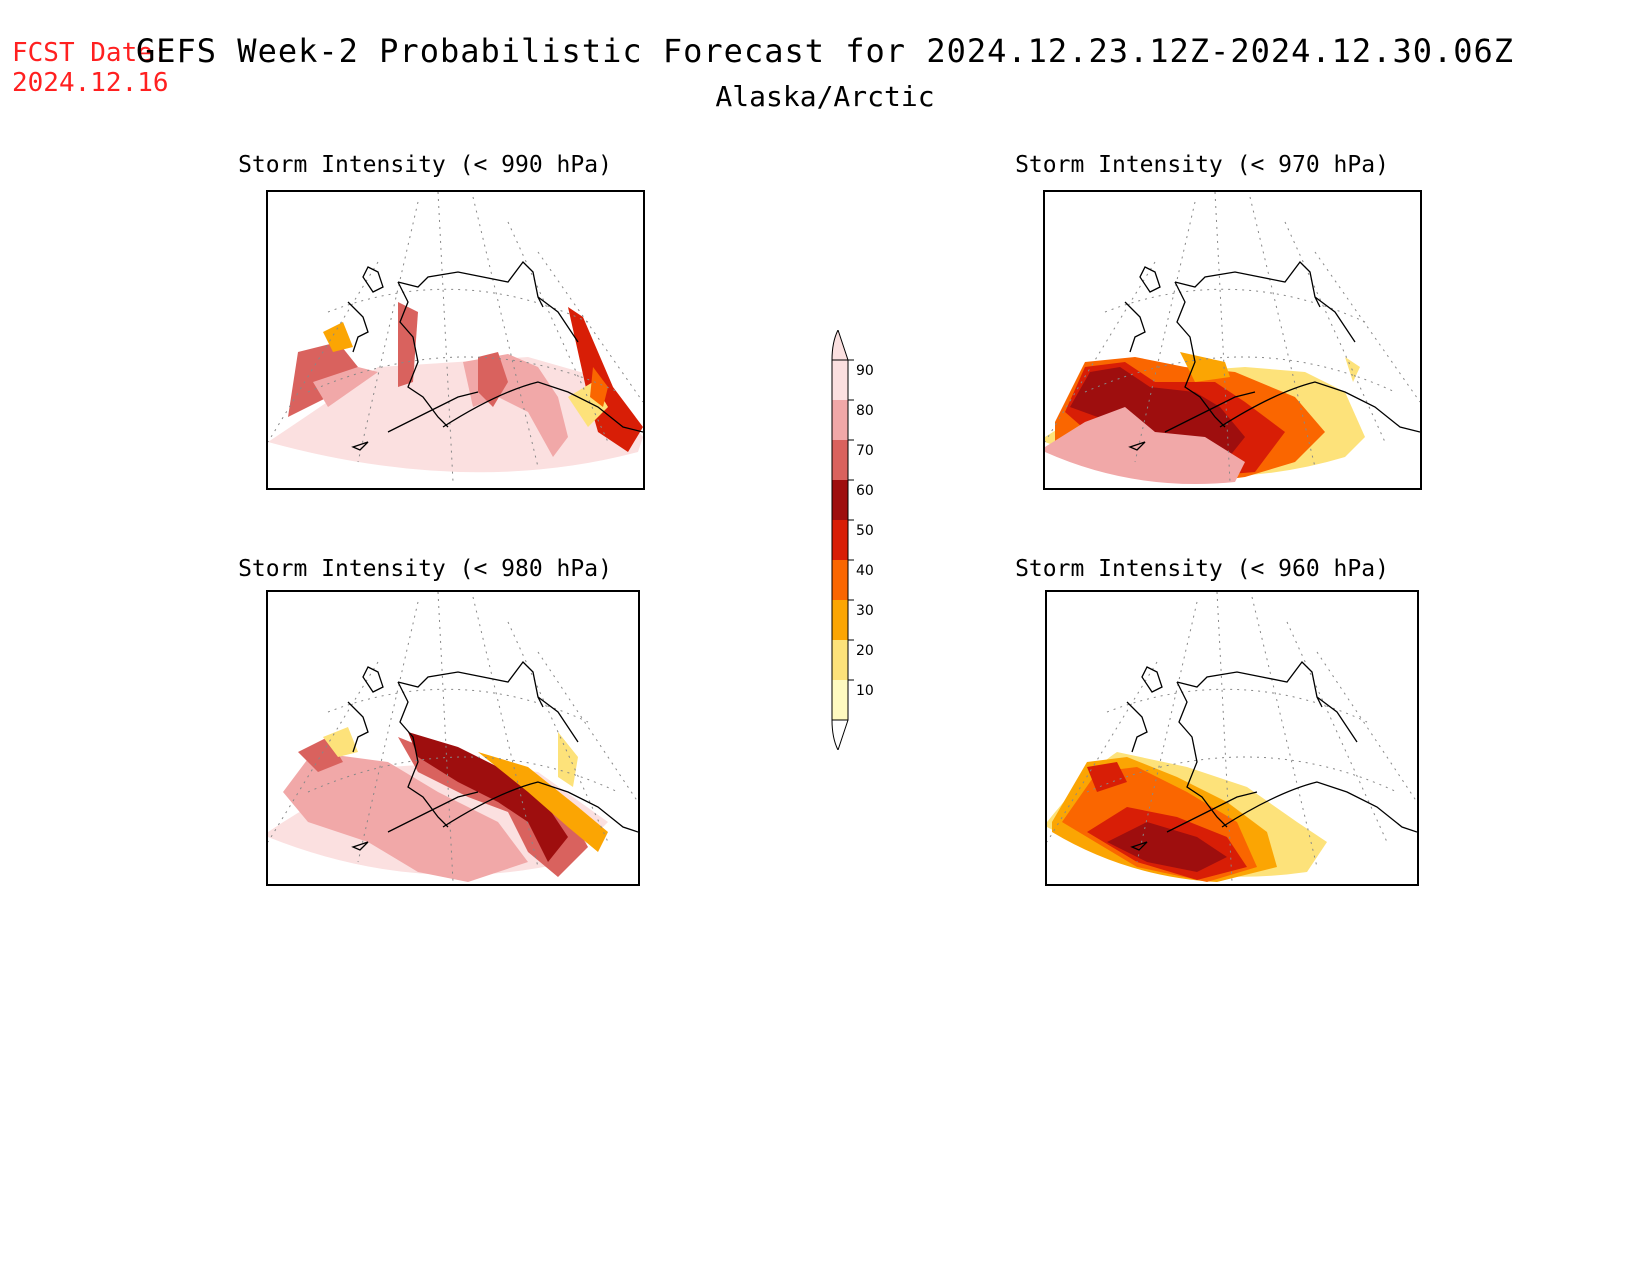 The image size is (1650, 1275). I want to click on colorbar-label: 20, so click(865, 651).